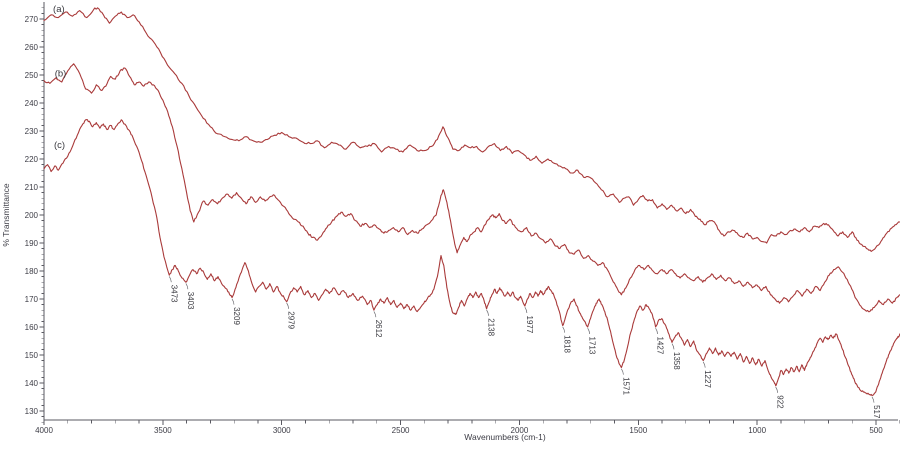 The height and width of the screenshot is (449, 900). What do you see at coordinates (282, 430) in the screenshot?
I see `x-tick-label: 3000` at bounding box center [282, 430].